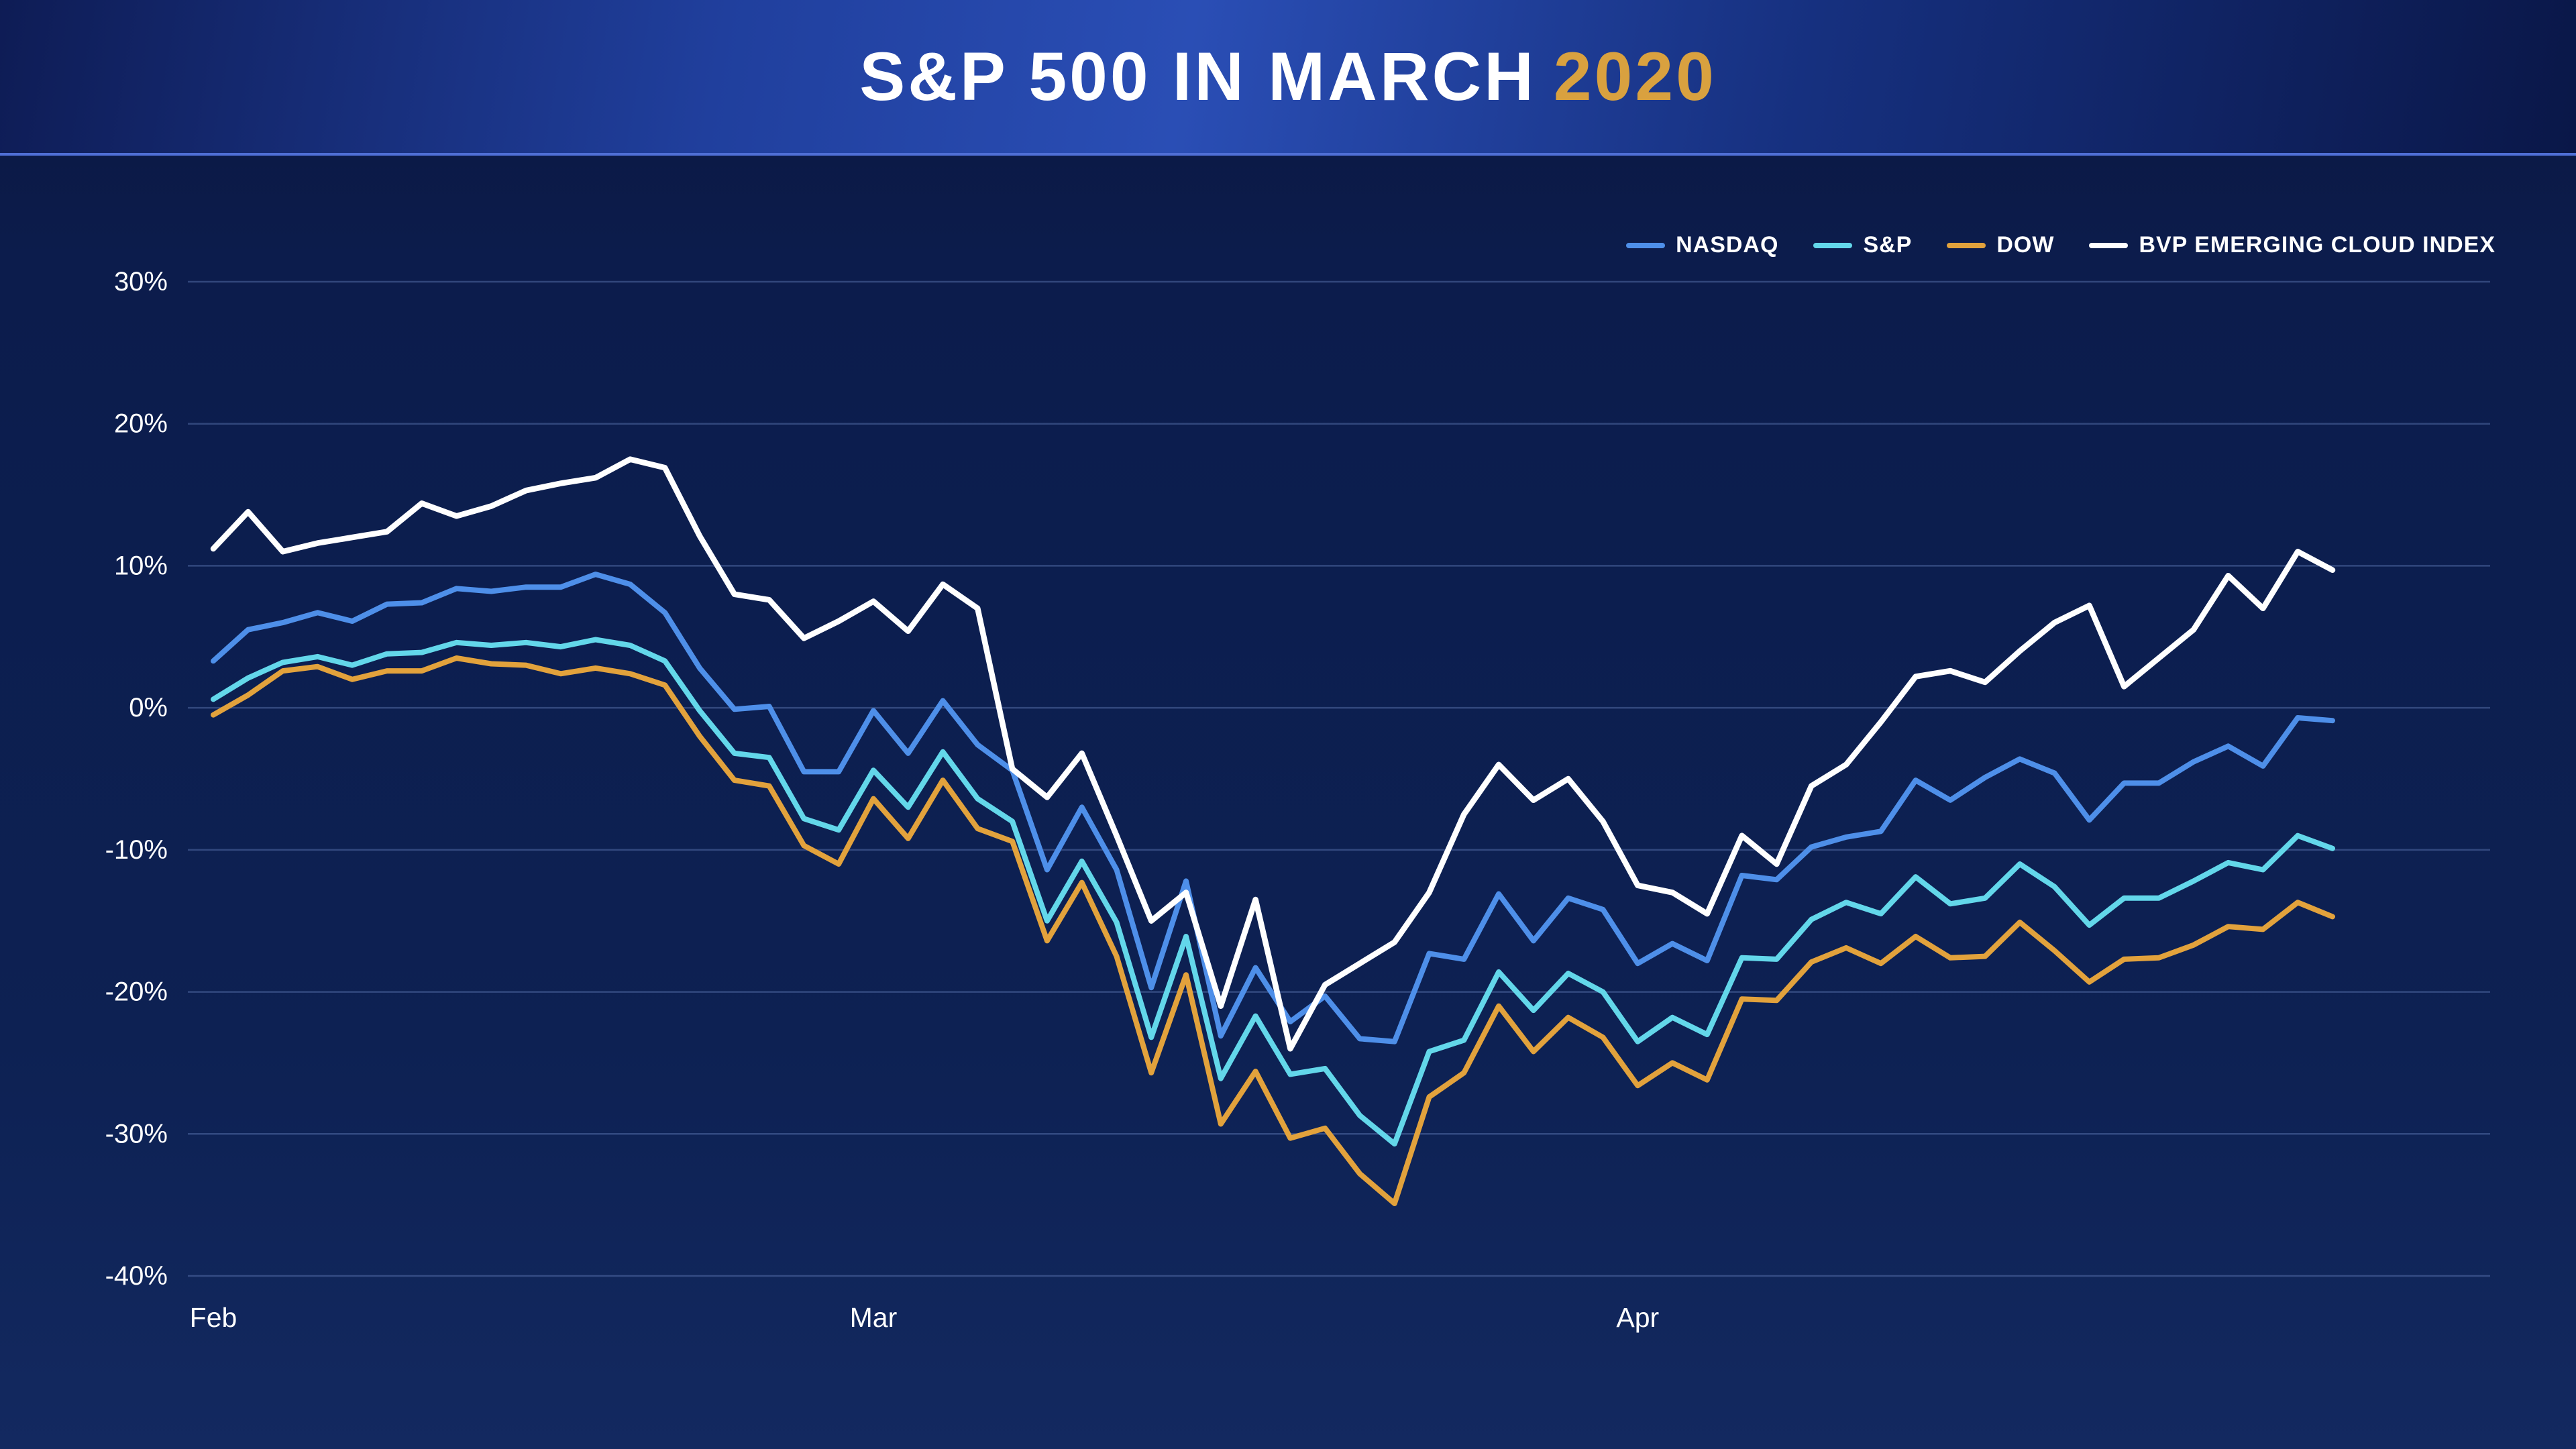  I want to click on legend-item-s-p: S&P, so click(1862, 245).